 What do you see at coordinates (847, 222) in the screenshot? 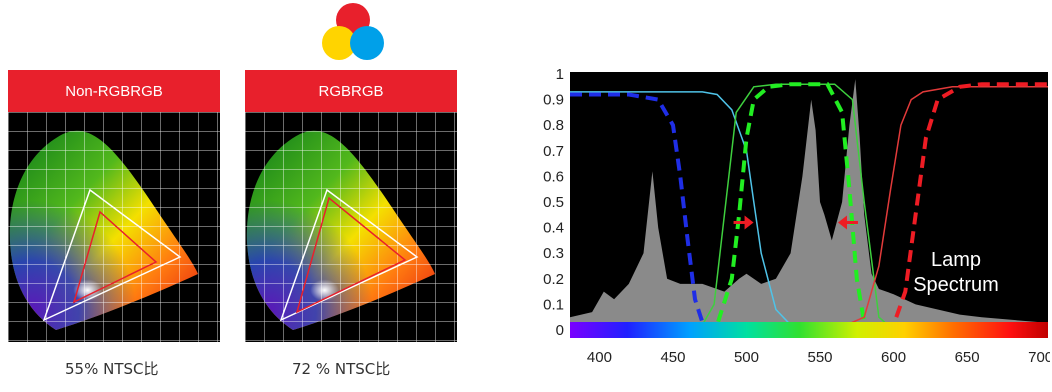
I see `shift-arrow-left` at bounding box center [847, 222].